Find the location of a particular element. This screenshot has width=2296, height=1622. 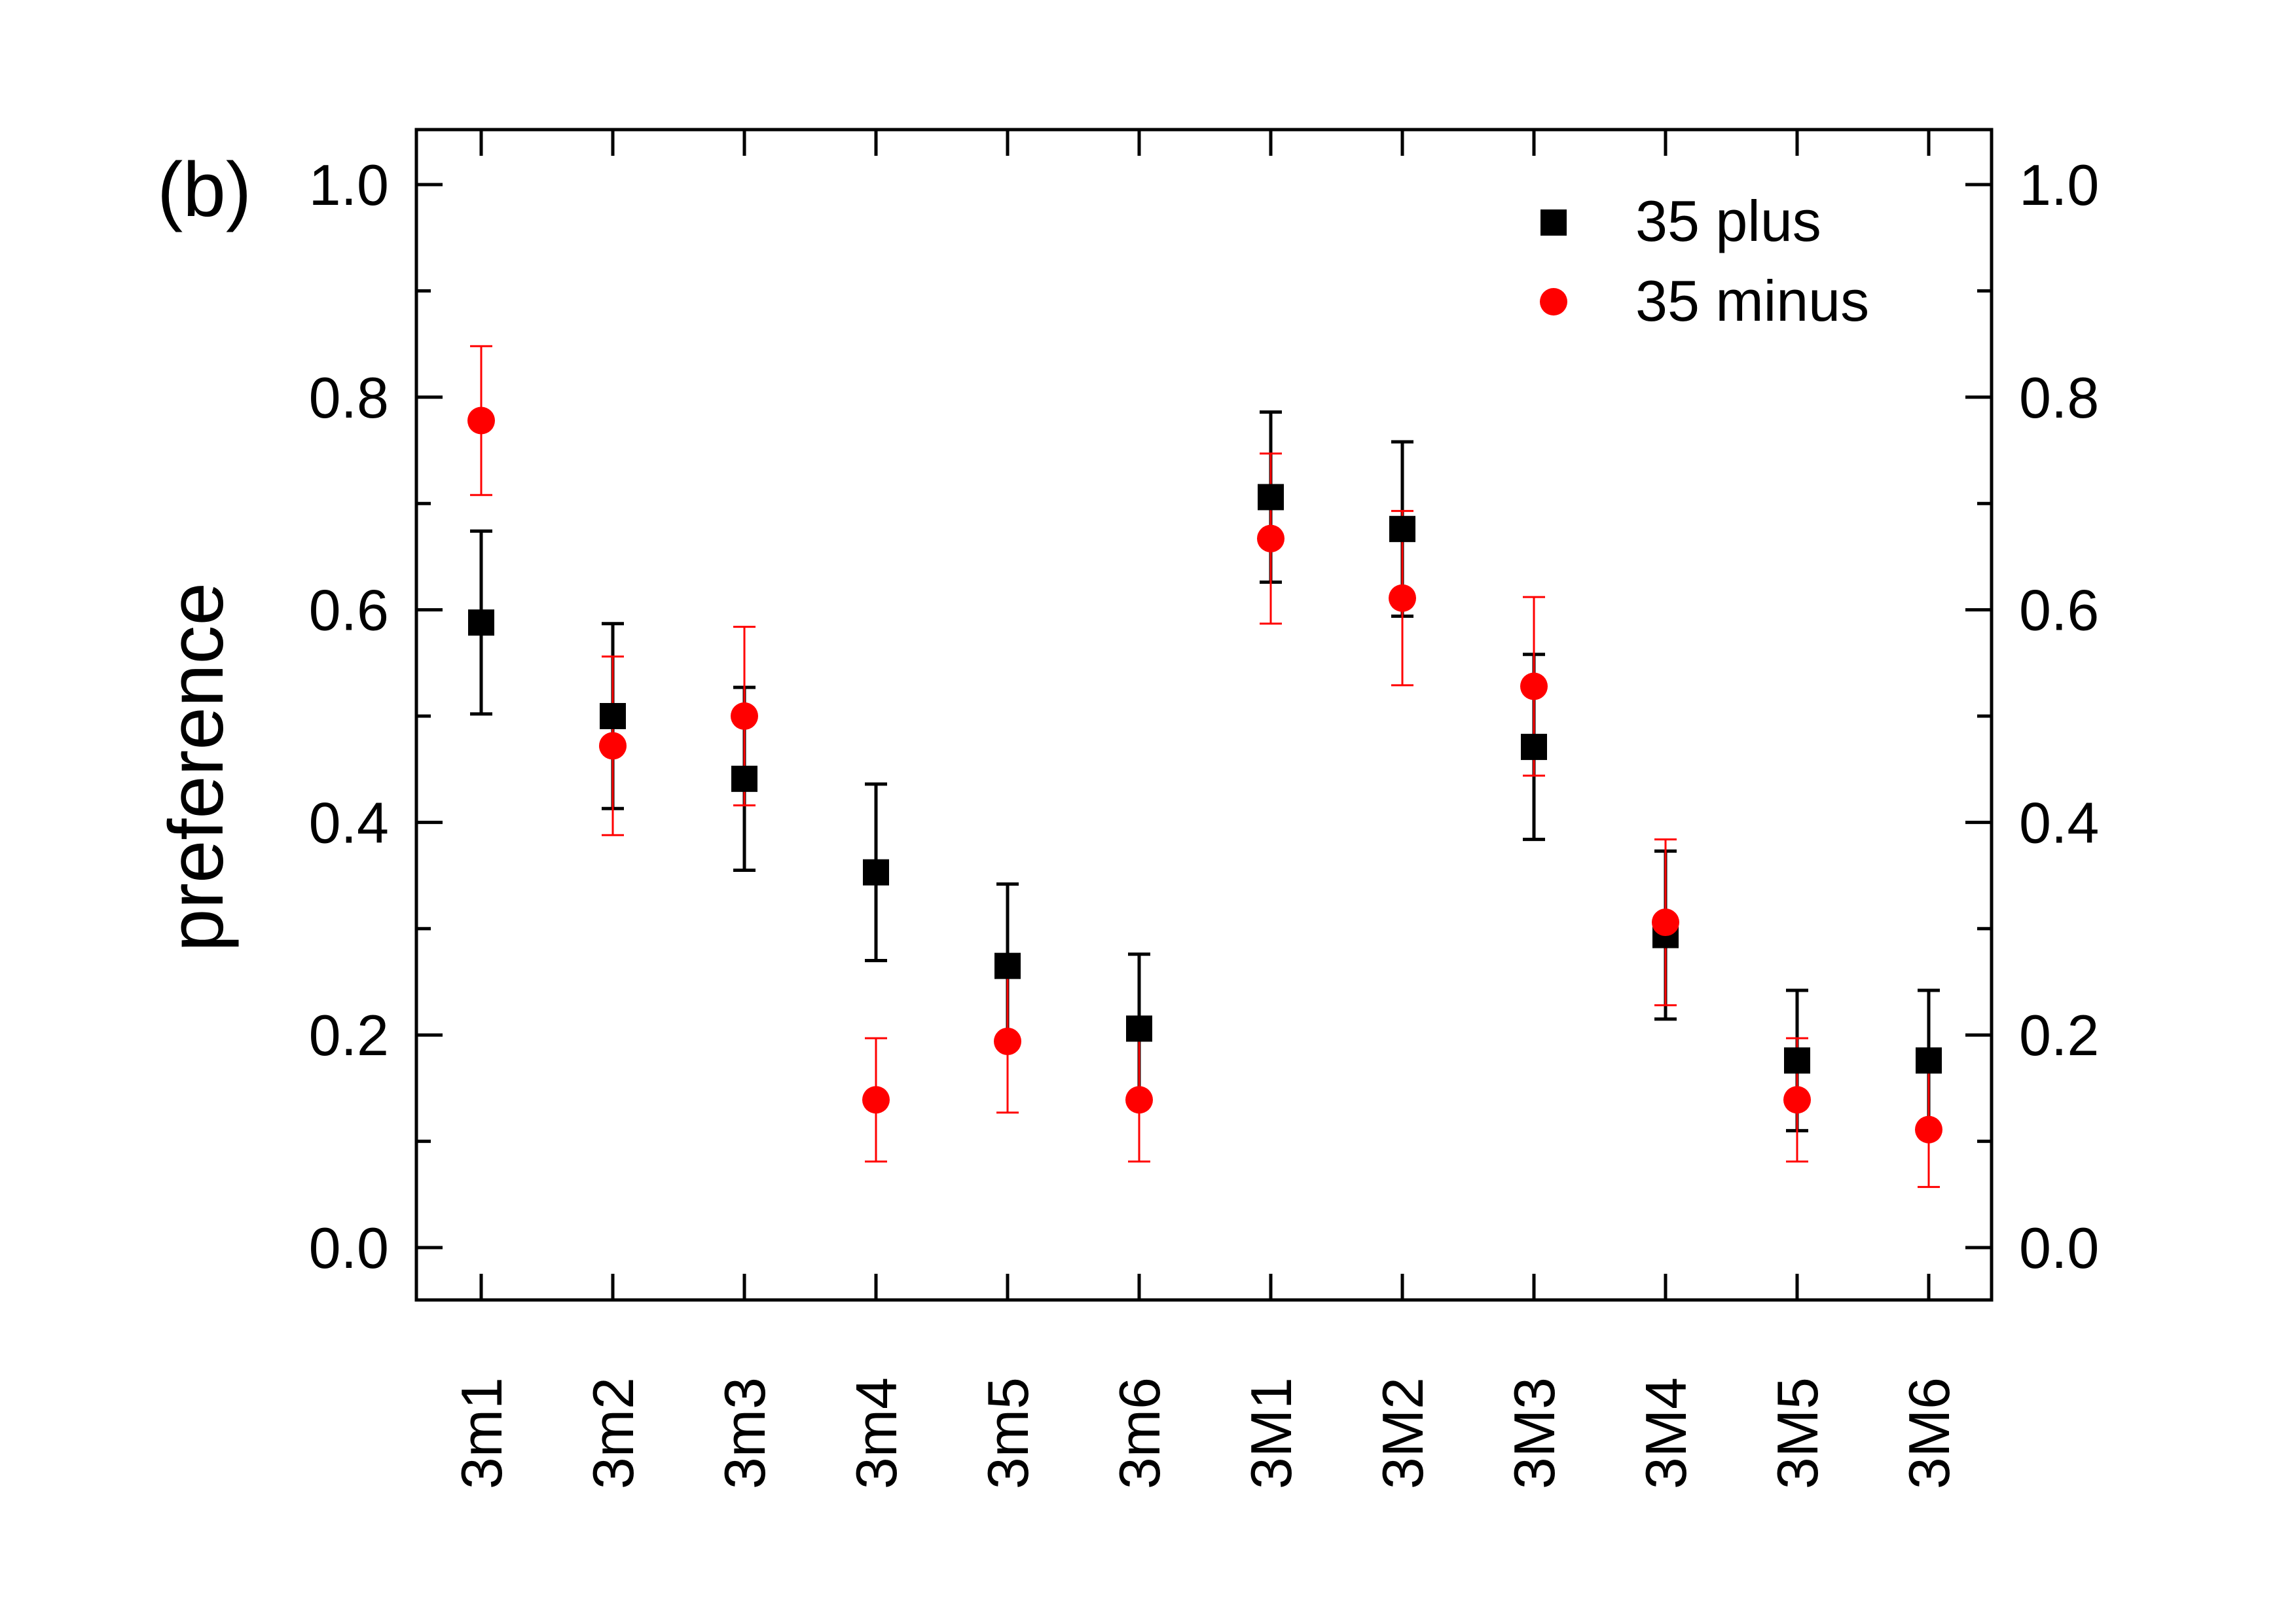

x-category-label-3M6: 3M6 is located at coordinates (1929, 1433).